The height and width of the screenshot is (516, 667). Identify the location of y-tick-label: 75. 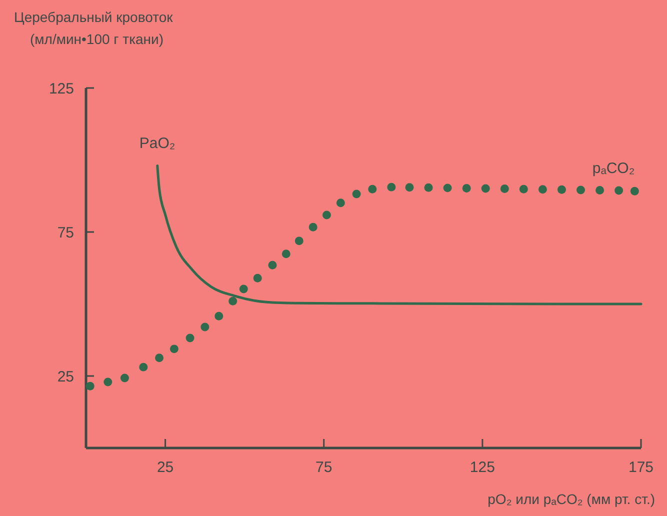
(65, 233).